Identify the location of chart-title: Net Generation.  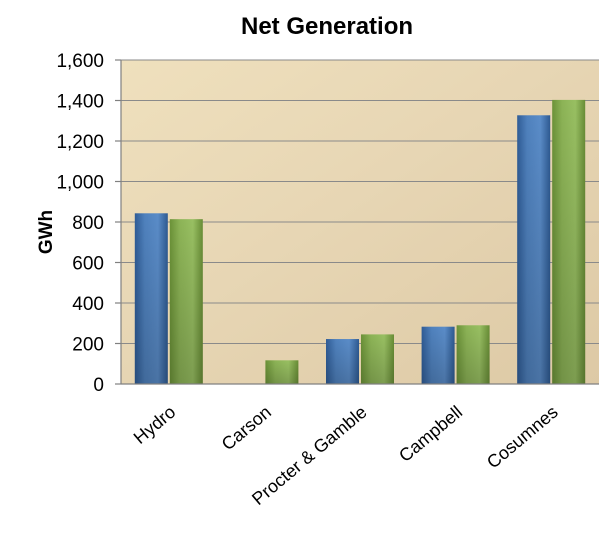
(327, 26).